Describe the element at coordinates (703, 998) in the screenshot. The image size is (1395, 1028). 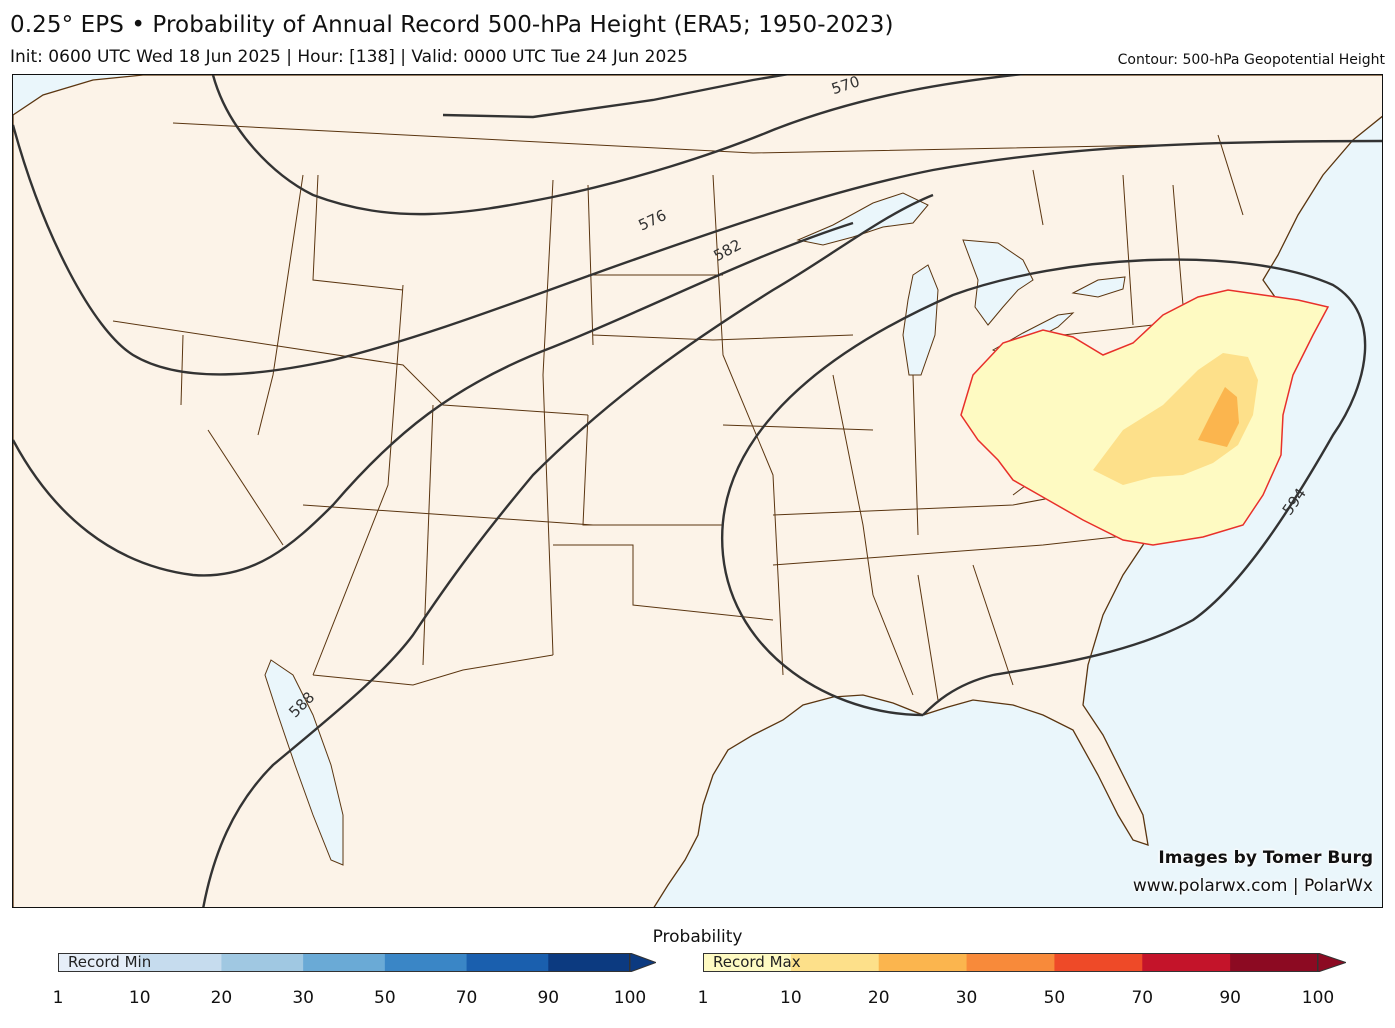
I see `colorbar-max-tick-label: 1` at that location.